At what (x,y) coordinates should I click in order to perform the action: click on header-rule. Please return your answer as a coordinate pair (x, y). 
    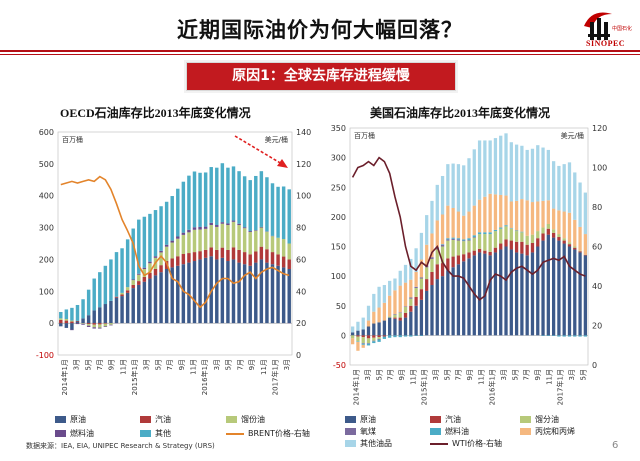
    Looking at the image, I should click on (320, 51).